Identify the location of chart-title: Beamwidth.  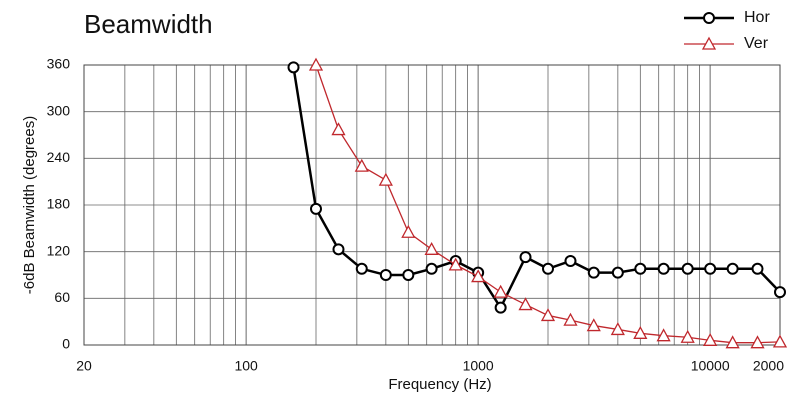
(148, 24).